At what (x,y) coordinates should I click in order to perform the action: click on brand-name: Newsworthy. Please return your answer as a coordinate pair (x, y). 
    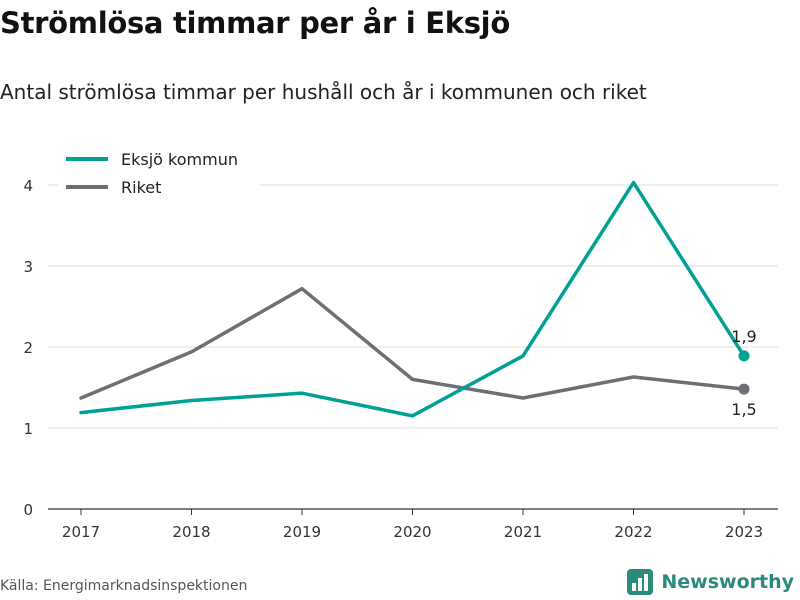
    Looking at the image, I should click on (727, 582).